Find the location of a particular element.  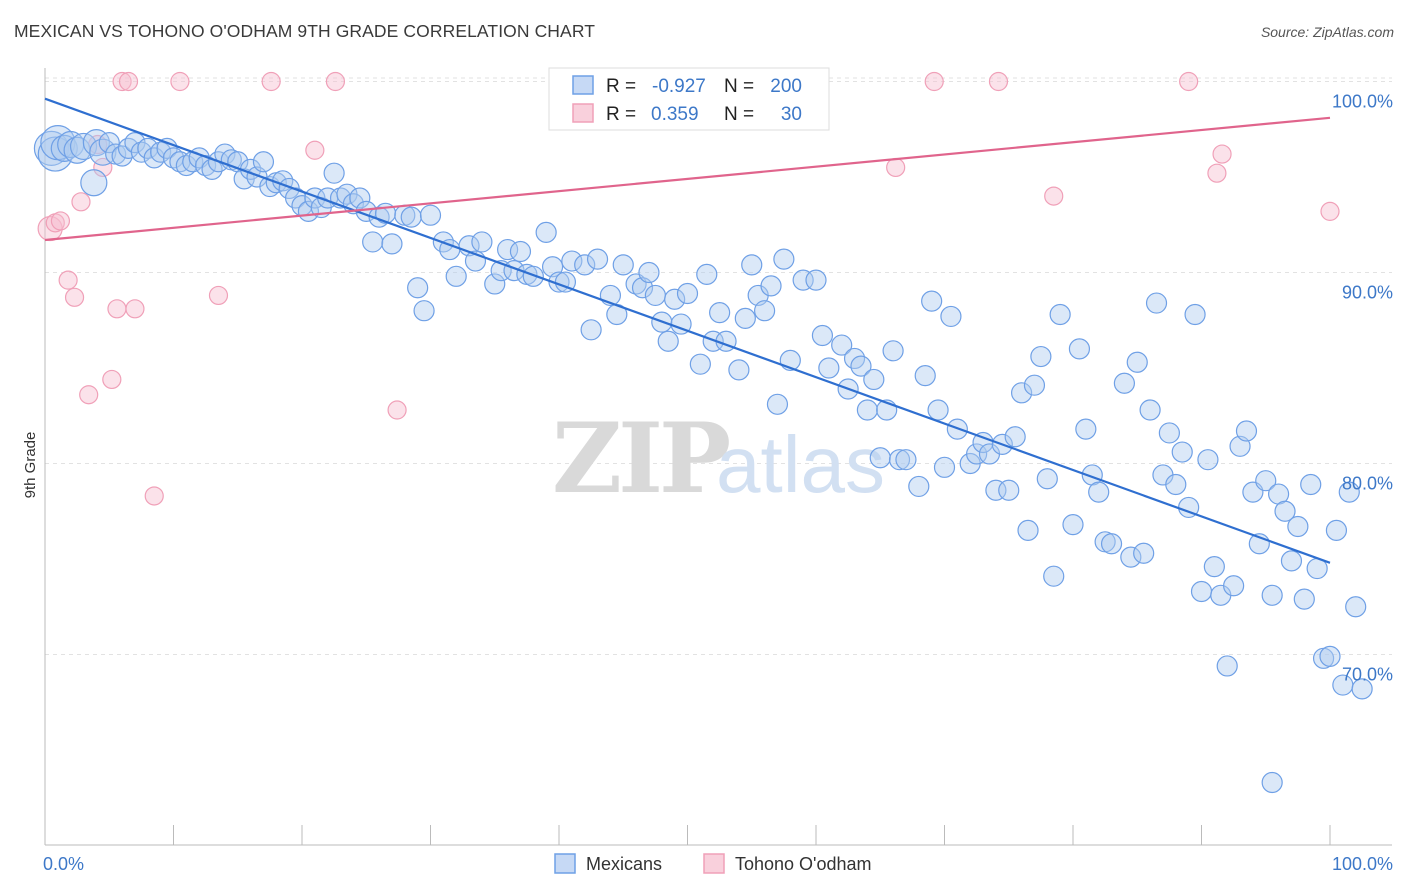

y-tick-label-3: 100.0% is located at coordinates (1362, 102).